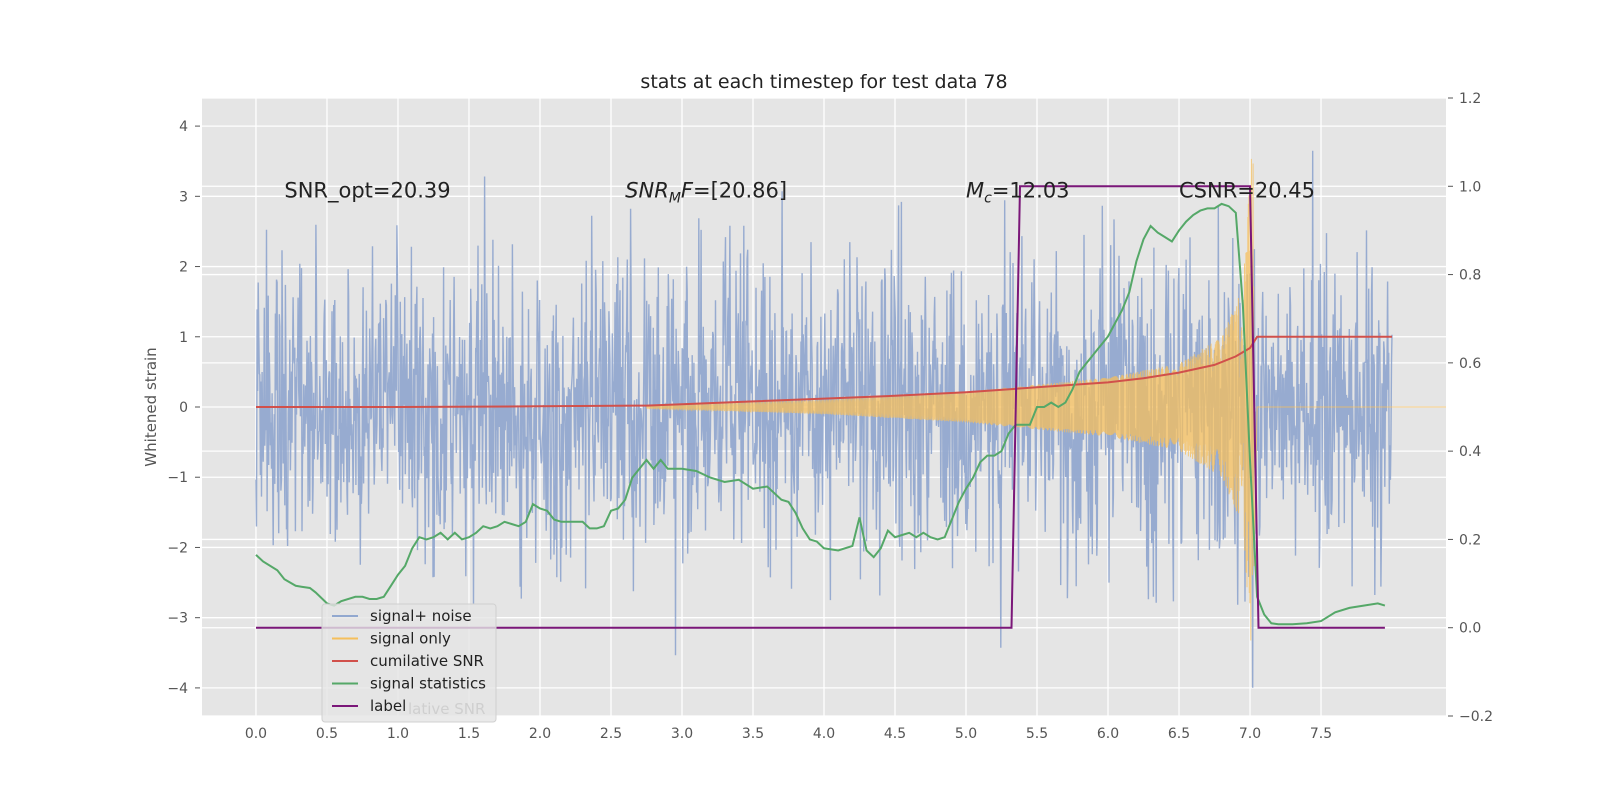 The width and height of the screenshot is (1600, 800). What do you see at coordinates (1470, 452) in the screenshot?
I see `y2-tick-label: 0.4` at bounding box center [1470, 452].